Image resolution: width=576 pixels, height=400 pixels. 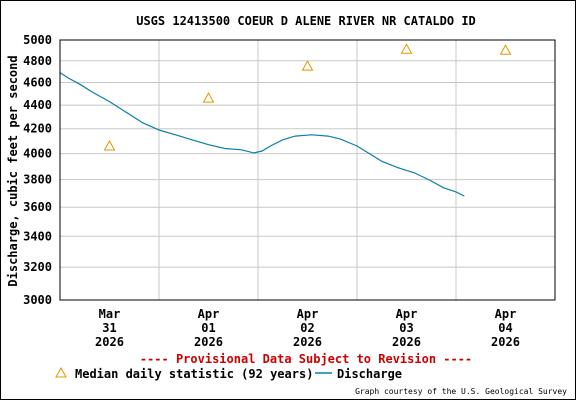 What do you see at coordinates (37, 105) in the screenshot?
I see `y-tick-label: 4400` at bounding box center [37, 105].